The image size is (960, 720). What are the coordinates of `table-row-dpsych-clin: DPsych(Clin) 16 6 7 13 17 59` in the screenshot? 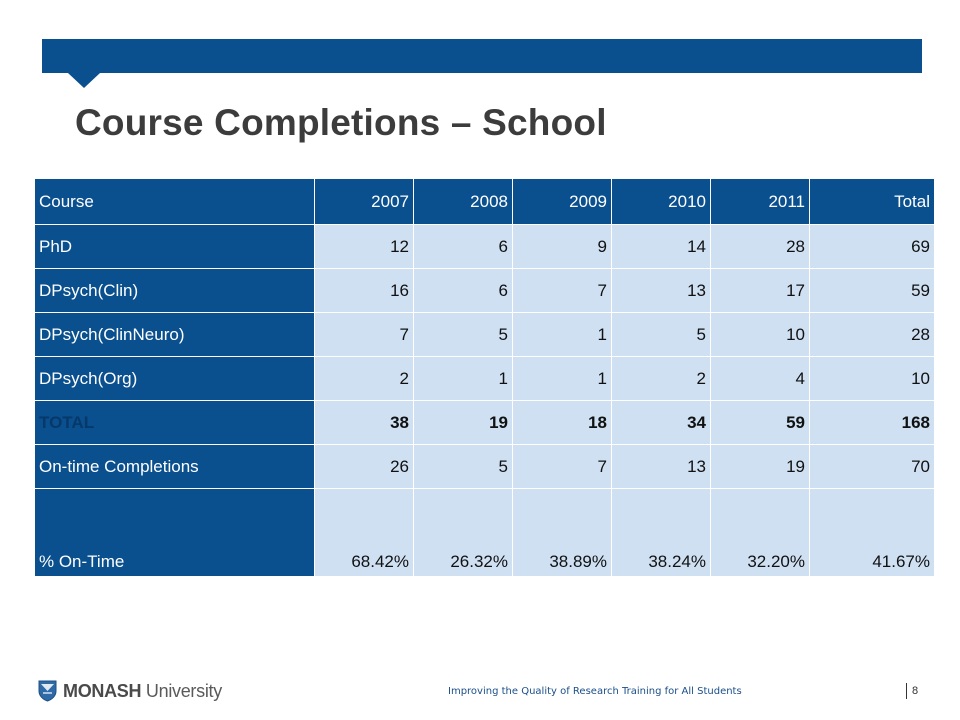 It's located at (484, 290).